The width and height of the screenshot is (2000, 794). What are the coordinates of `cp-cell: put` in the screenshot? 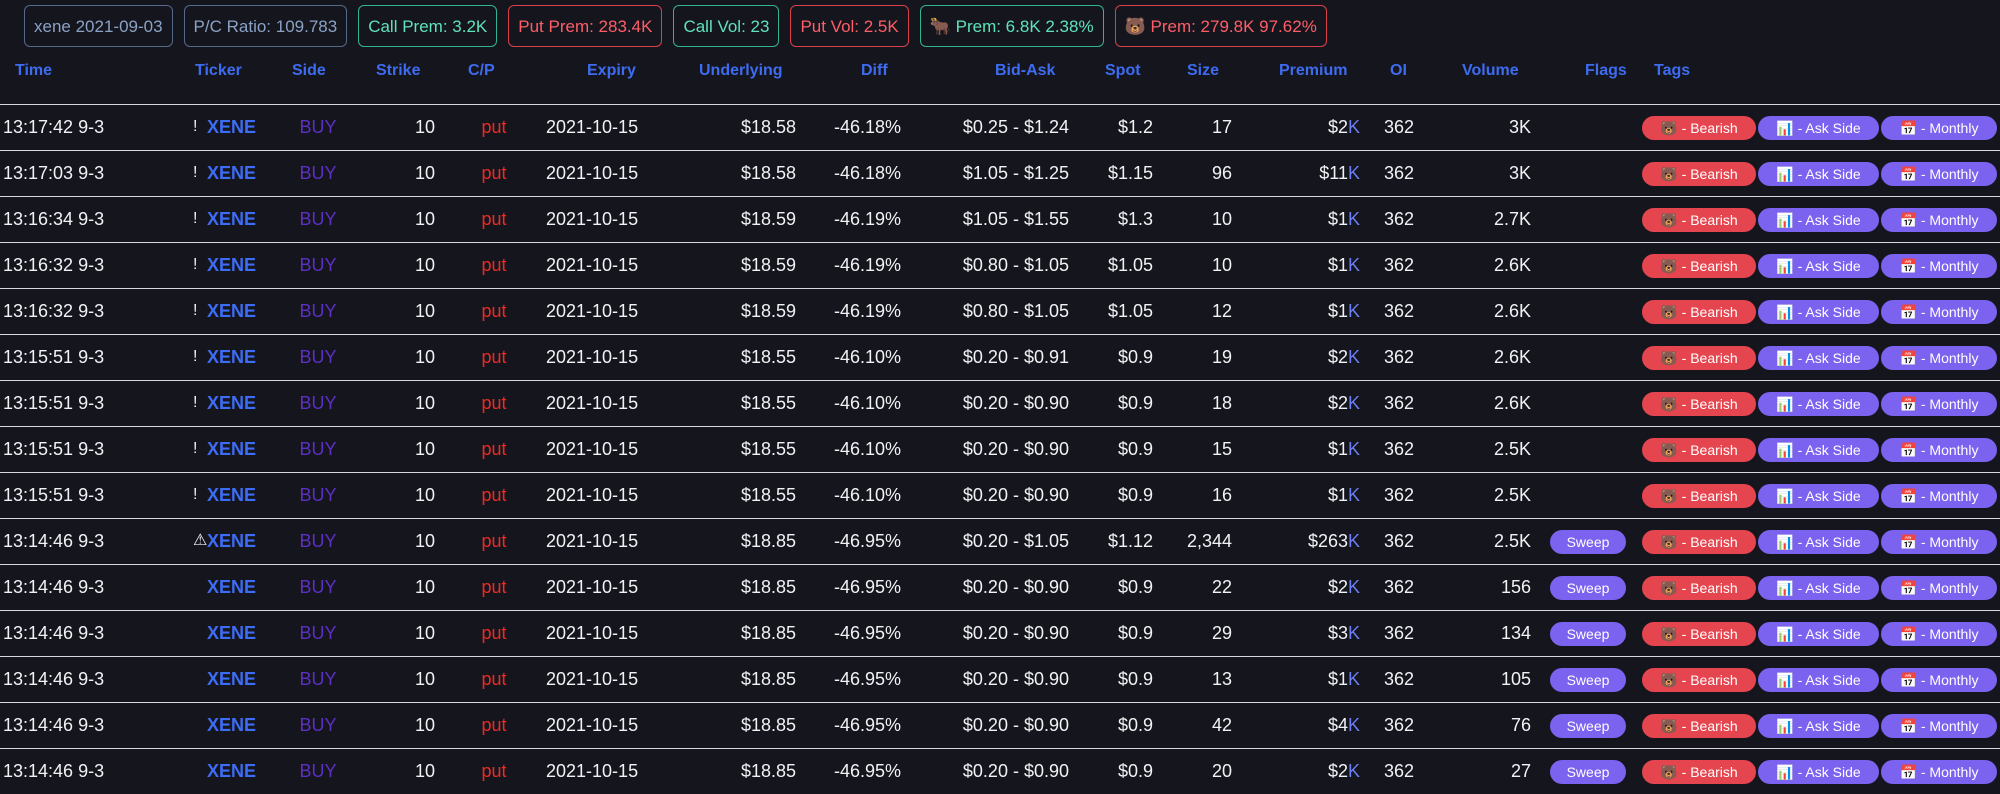 It's located at (494, 587).